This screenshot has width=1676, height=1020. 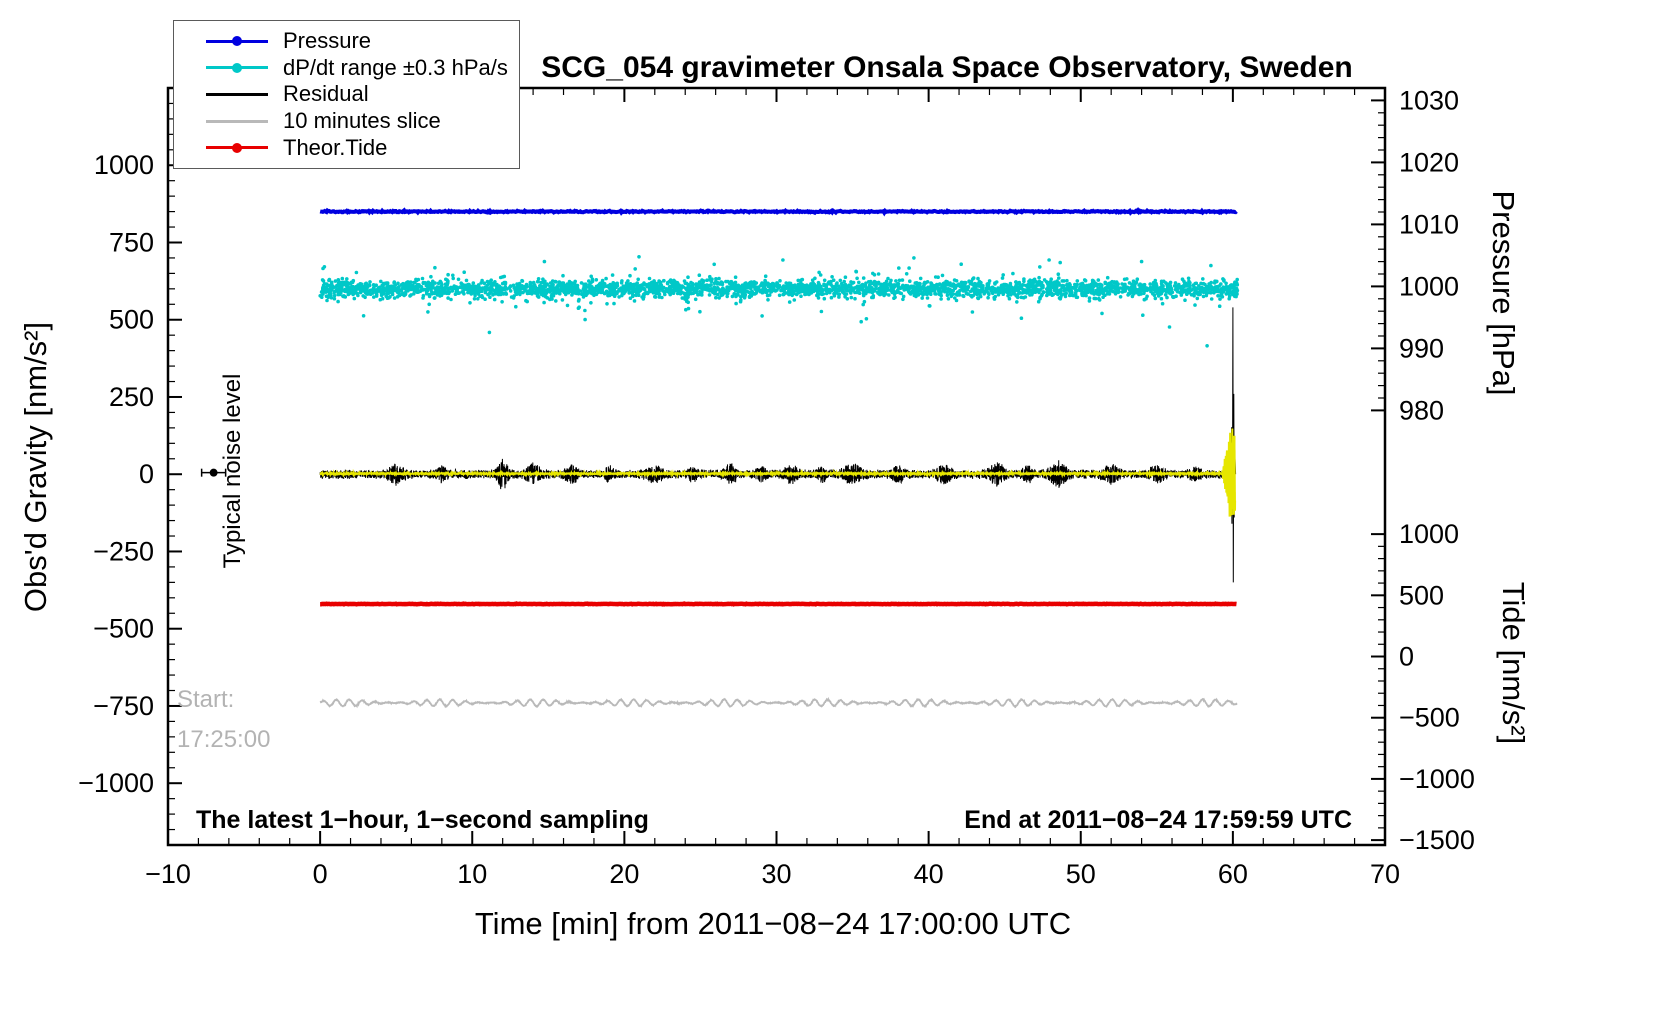 I want to click on start-time: 17:25:00, so click(x=224, y=739).